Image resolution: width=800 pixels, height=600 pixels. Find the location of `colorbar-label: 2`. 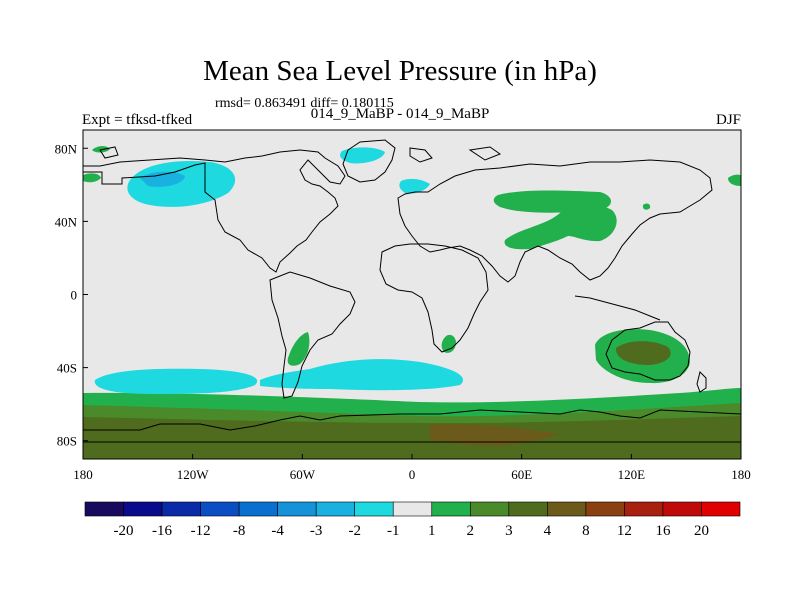

colorbar-label: 2 is located at coordinates (471, 531).